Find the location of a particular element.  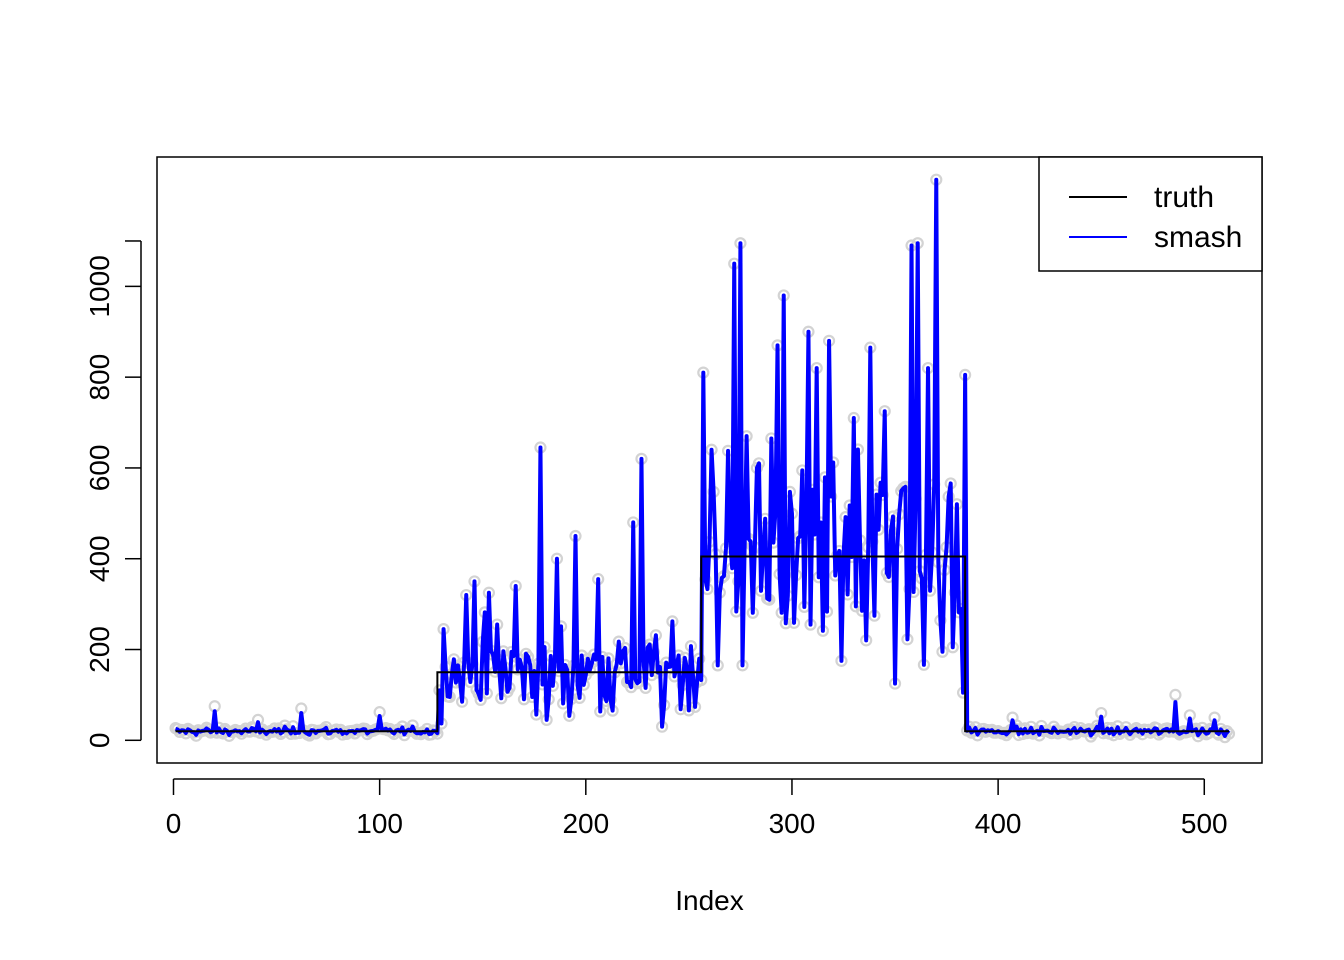

x-tick-label: 300 is located at coordinates (792, 823).